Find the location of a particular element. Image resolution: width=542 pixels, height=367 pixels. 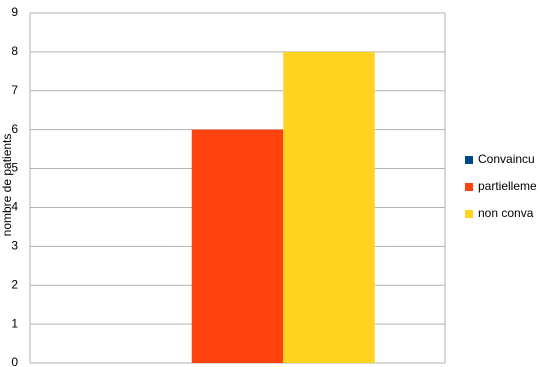

y-tick-label: 2 is located at coordinates (14, 284).